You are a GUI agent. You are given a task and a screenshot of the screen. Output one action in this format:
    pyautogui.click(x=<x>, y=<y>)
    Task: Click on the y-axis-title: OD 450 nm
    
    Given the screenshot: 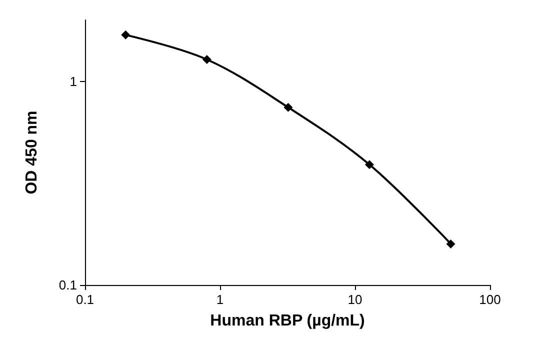 What is the action you would take?
    pyautogui.click(x=32, y=152)
    